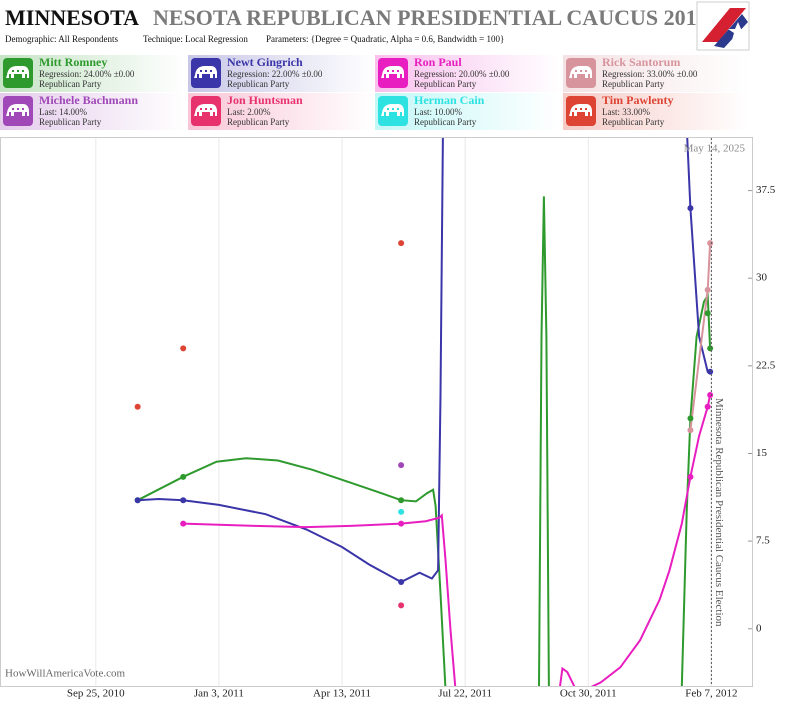 The width and height of the screenshot is (789, 704). Describe the element at coordinates (195, 39) in the screenshot. I see `subtitle: Technique: Local Regression` at that location.